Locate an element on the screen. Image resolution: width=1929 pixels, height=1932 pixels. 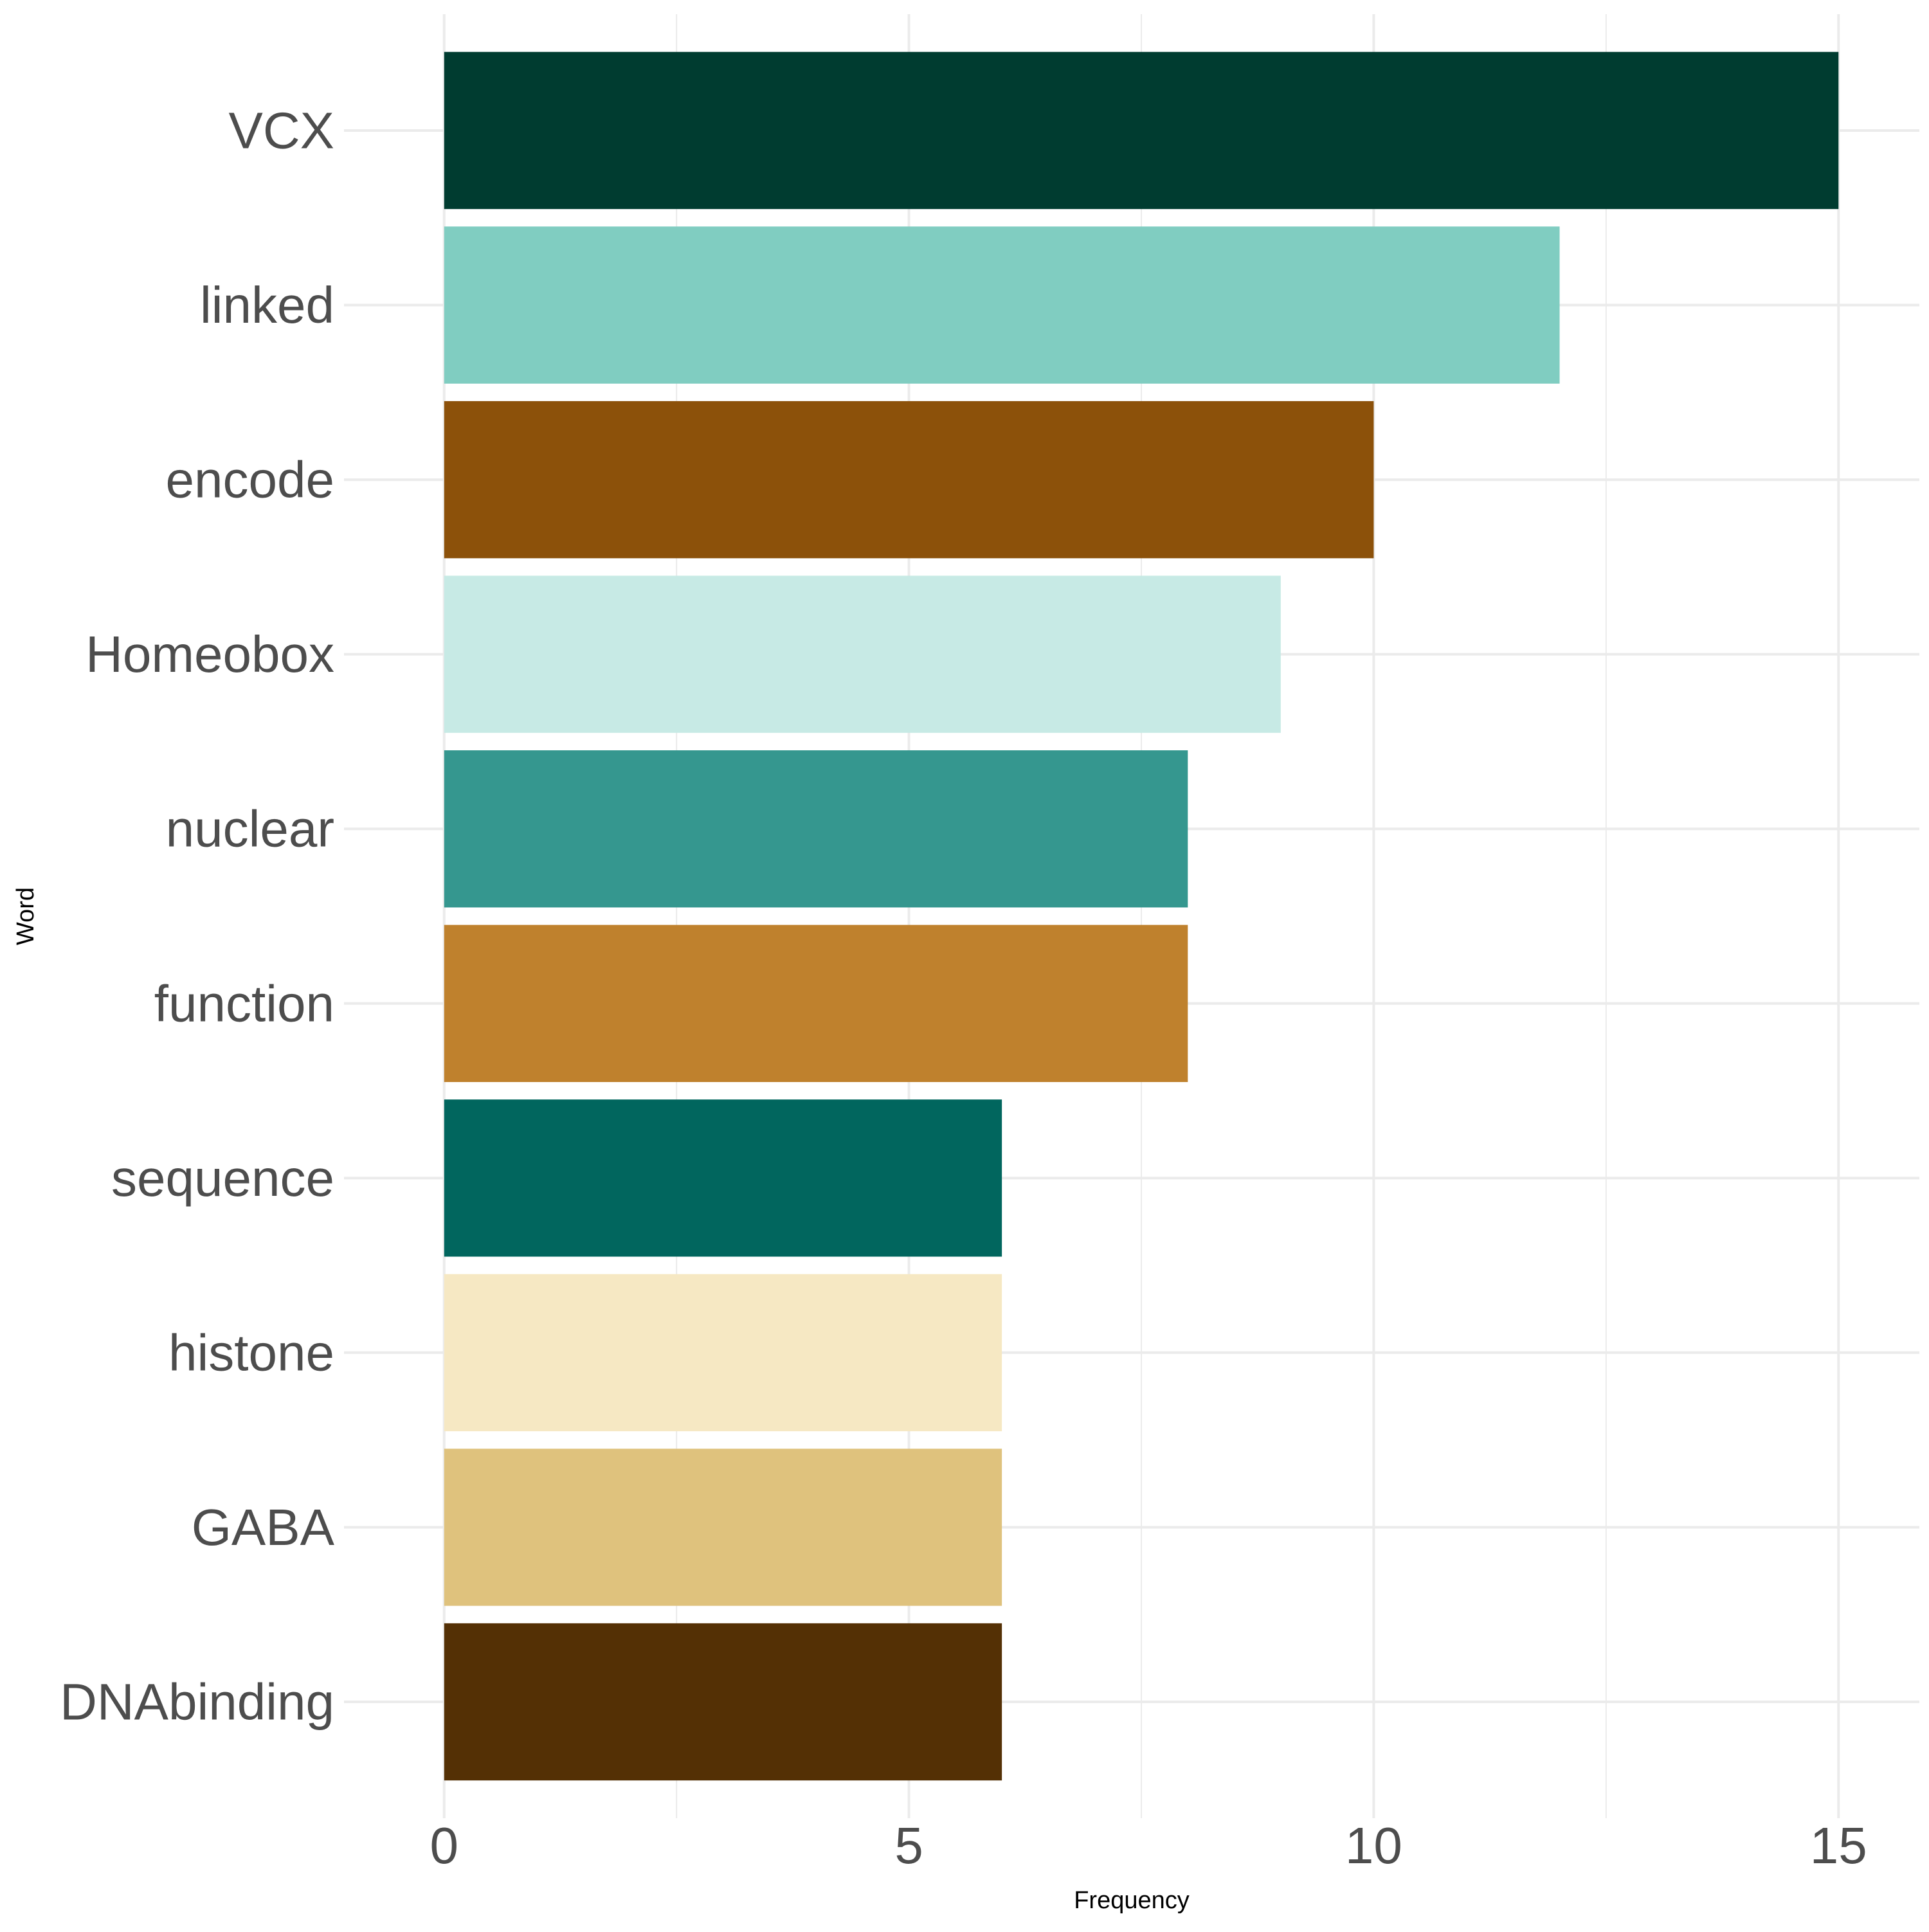
y-tick-label: DNAbinding is located at coordinates (197, 1702).